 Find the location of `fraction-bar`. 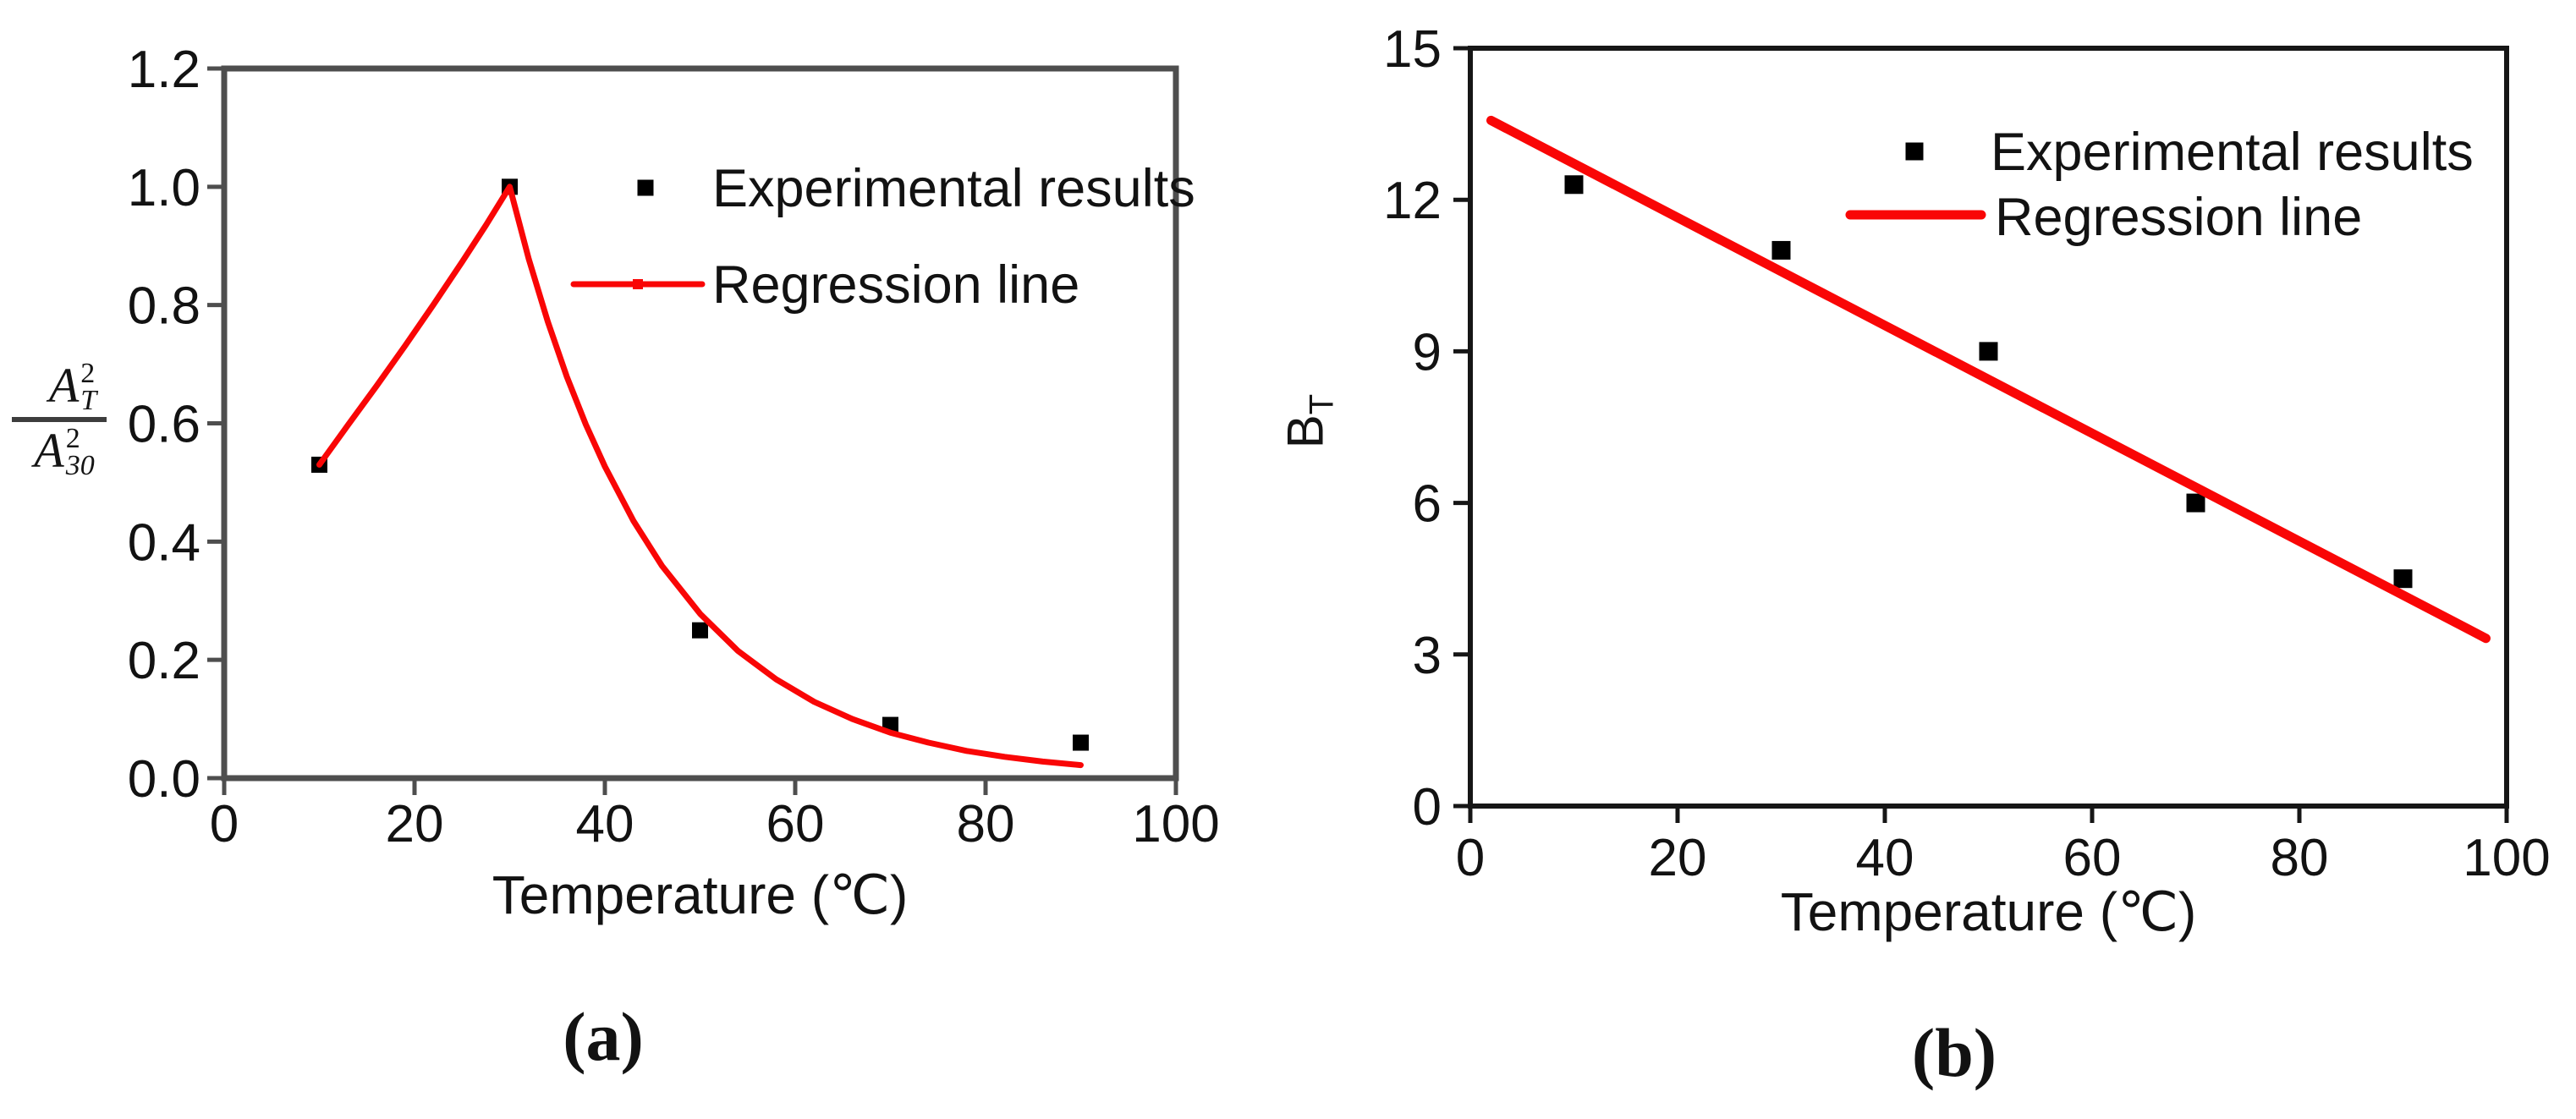

fraction-bar is located at coordinates (59, 419).